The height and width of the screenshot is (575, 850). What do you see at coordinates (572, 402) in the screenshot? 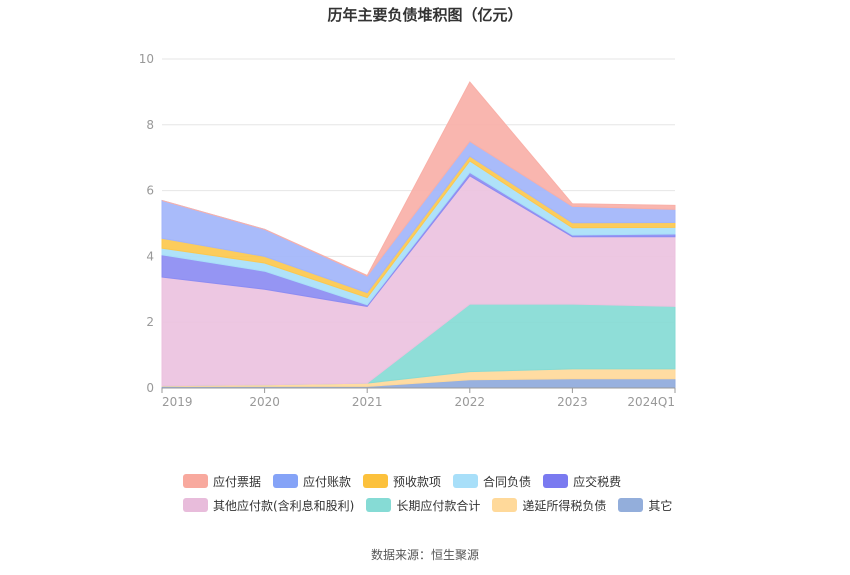
I see `x-tick-label: 2023` at bounding box center [572, 402].